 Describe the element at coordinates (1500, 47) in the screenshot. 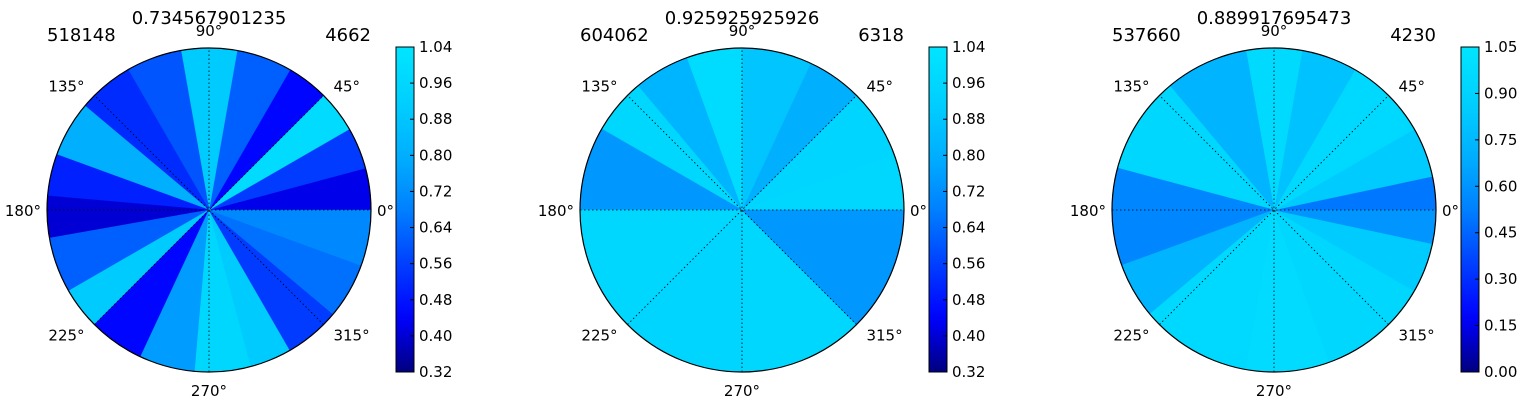

I see `colorbar-tick-label: 1.05` at that location.